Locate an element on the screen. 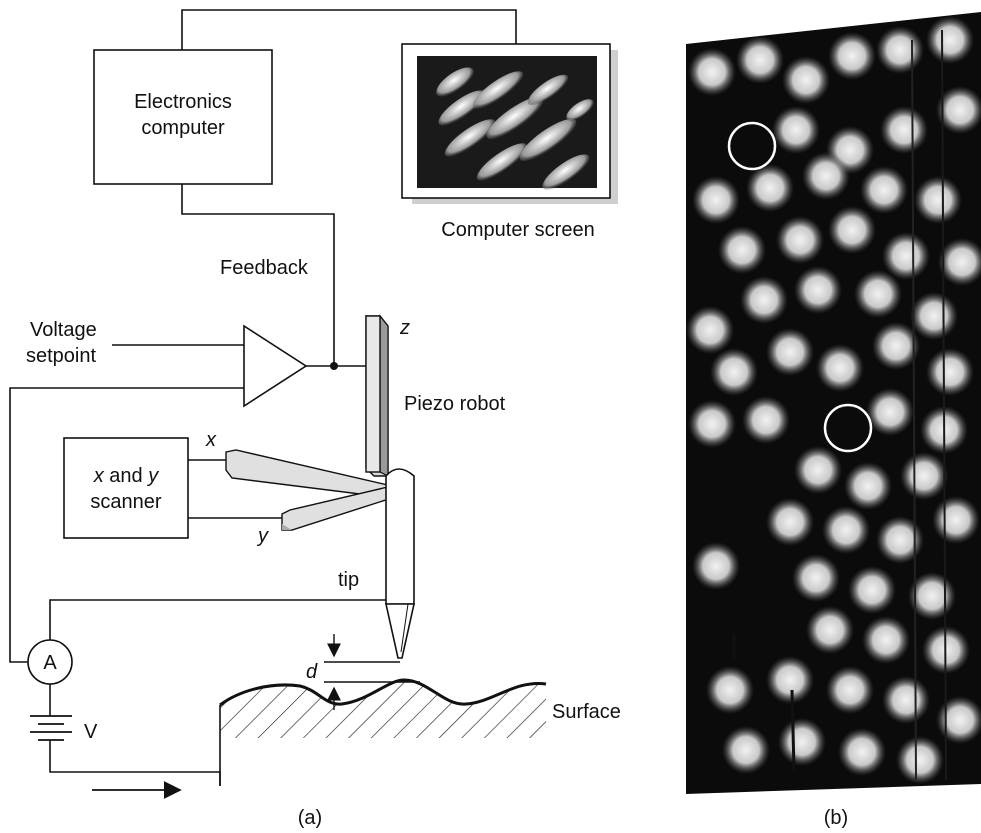 The image size is (981, 833). voltage-source: V is located at coordinates (125, 735).